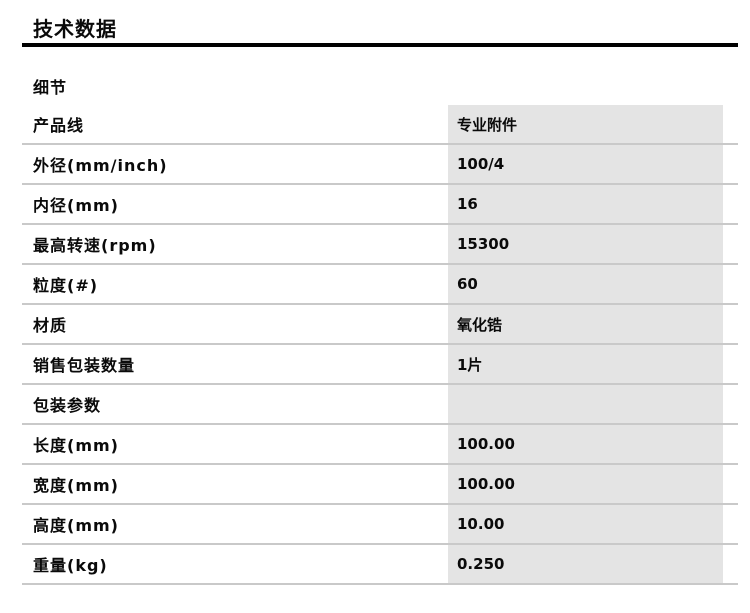  Describe the element at coordinates (380, 245) in the screenshot. I see `table-row: 最高转速(rpm) 15300` at that location.